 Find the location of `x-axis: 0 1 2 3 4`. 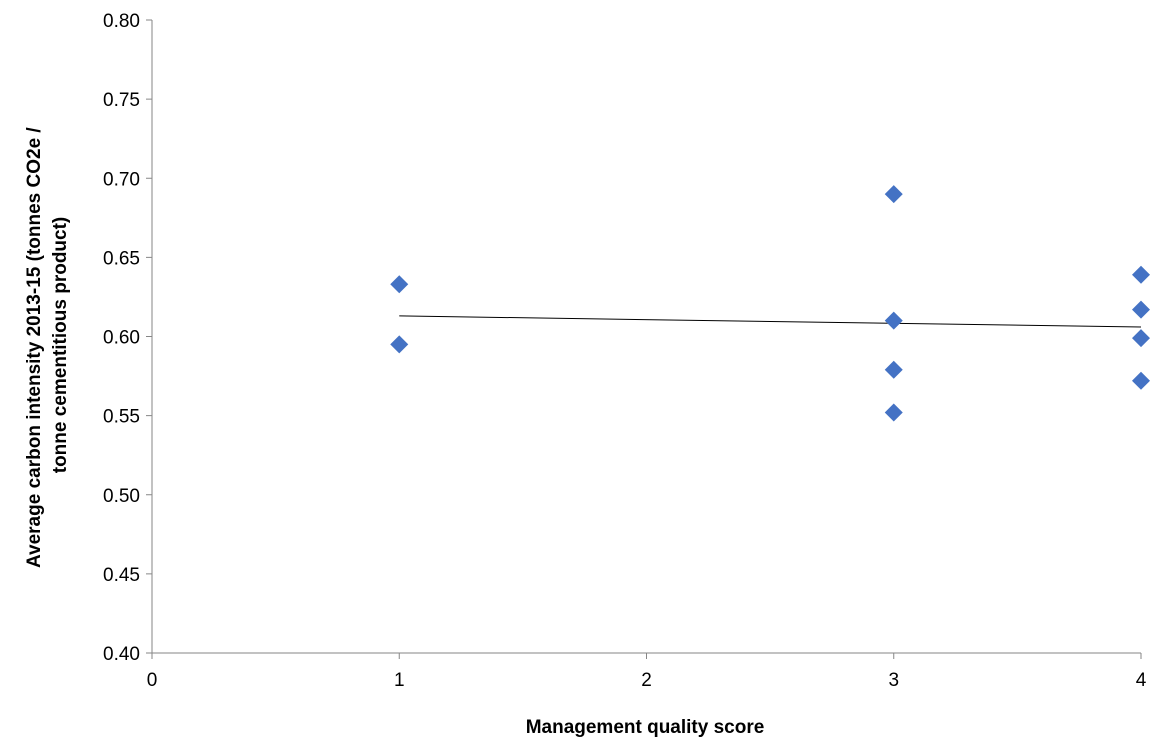

x-axis: 0 1 2 3 4 is located at coordinates (647, 671).